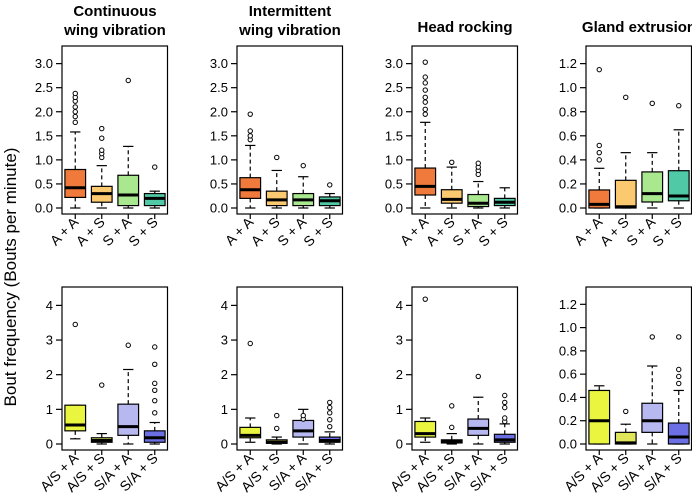 The image size is (692, 504). What do you see at coordinates (290, 11) in the screenshot?
I see `panel-title: Intermittent` at bounding box center [290, 11].